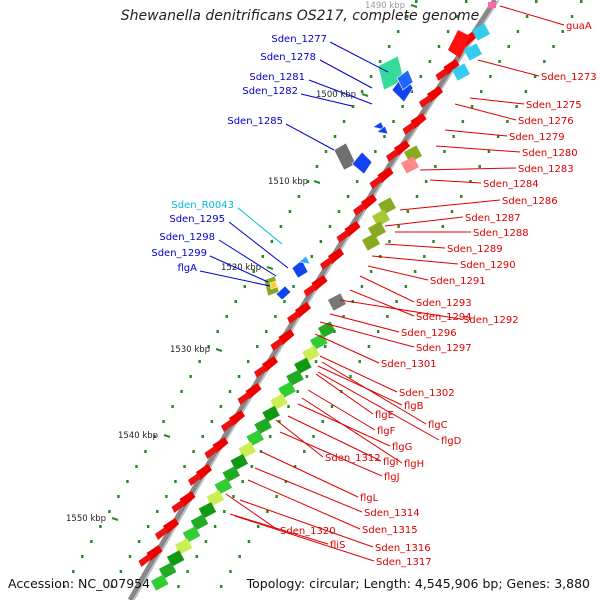 This screenshot has width=600, height=600. I want to click on gene-label: Sden_1290, so click(488, 265).